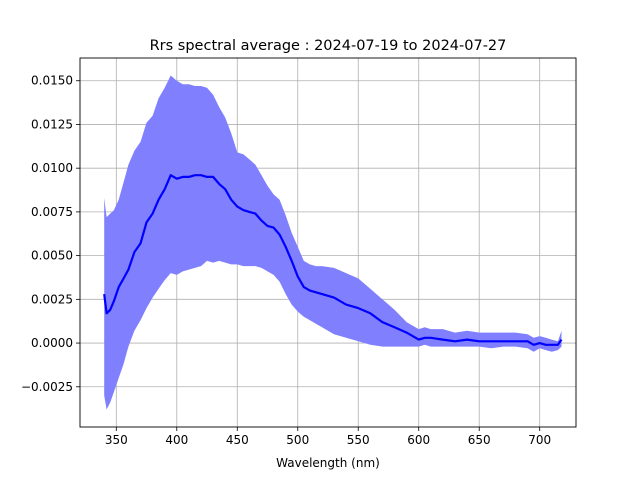 Image resolution: width=640 pixels, height=480 pixels. Describe the element at coordinates (328, 463) in the screenshot. I see `x-axis-label: Wavelength (nm)` at that location.